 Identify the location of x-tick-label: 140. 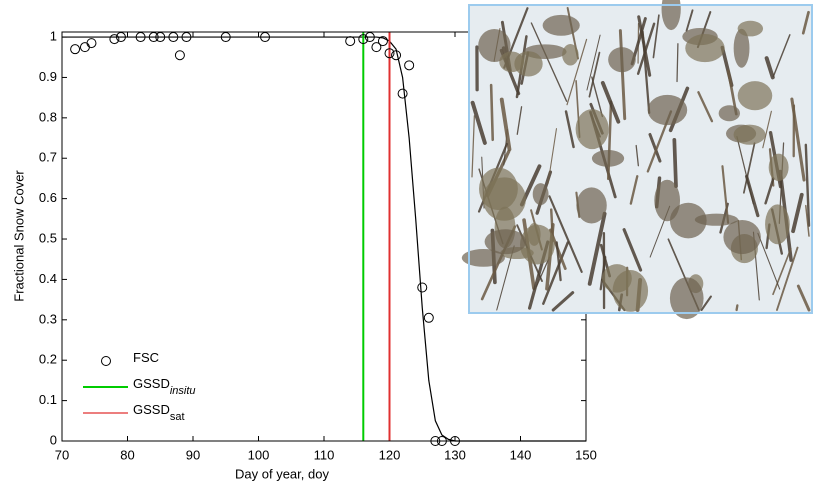
(521, 454).